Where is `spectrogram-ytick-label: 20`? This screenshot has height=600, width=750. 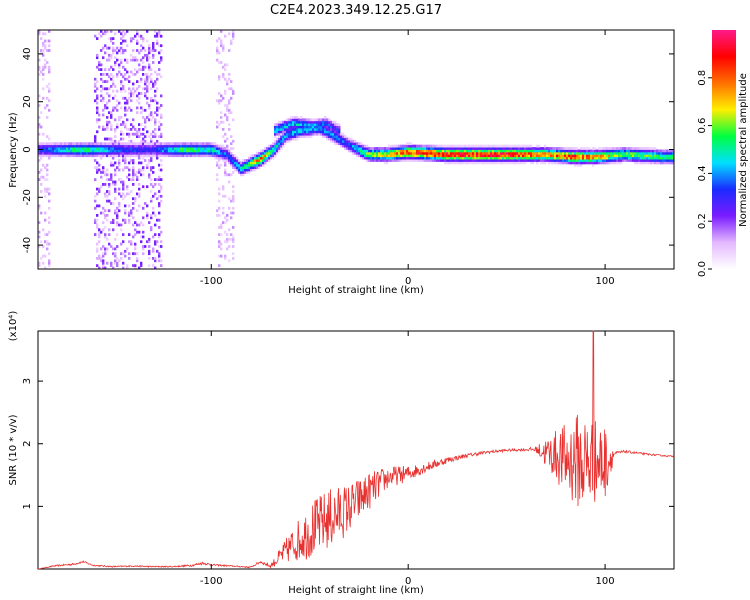 spectrogram-ytick-label: 20 is located at coordinates (27, 101).